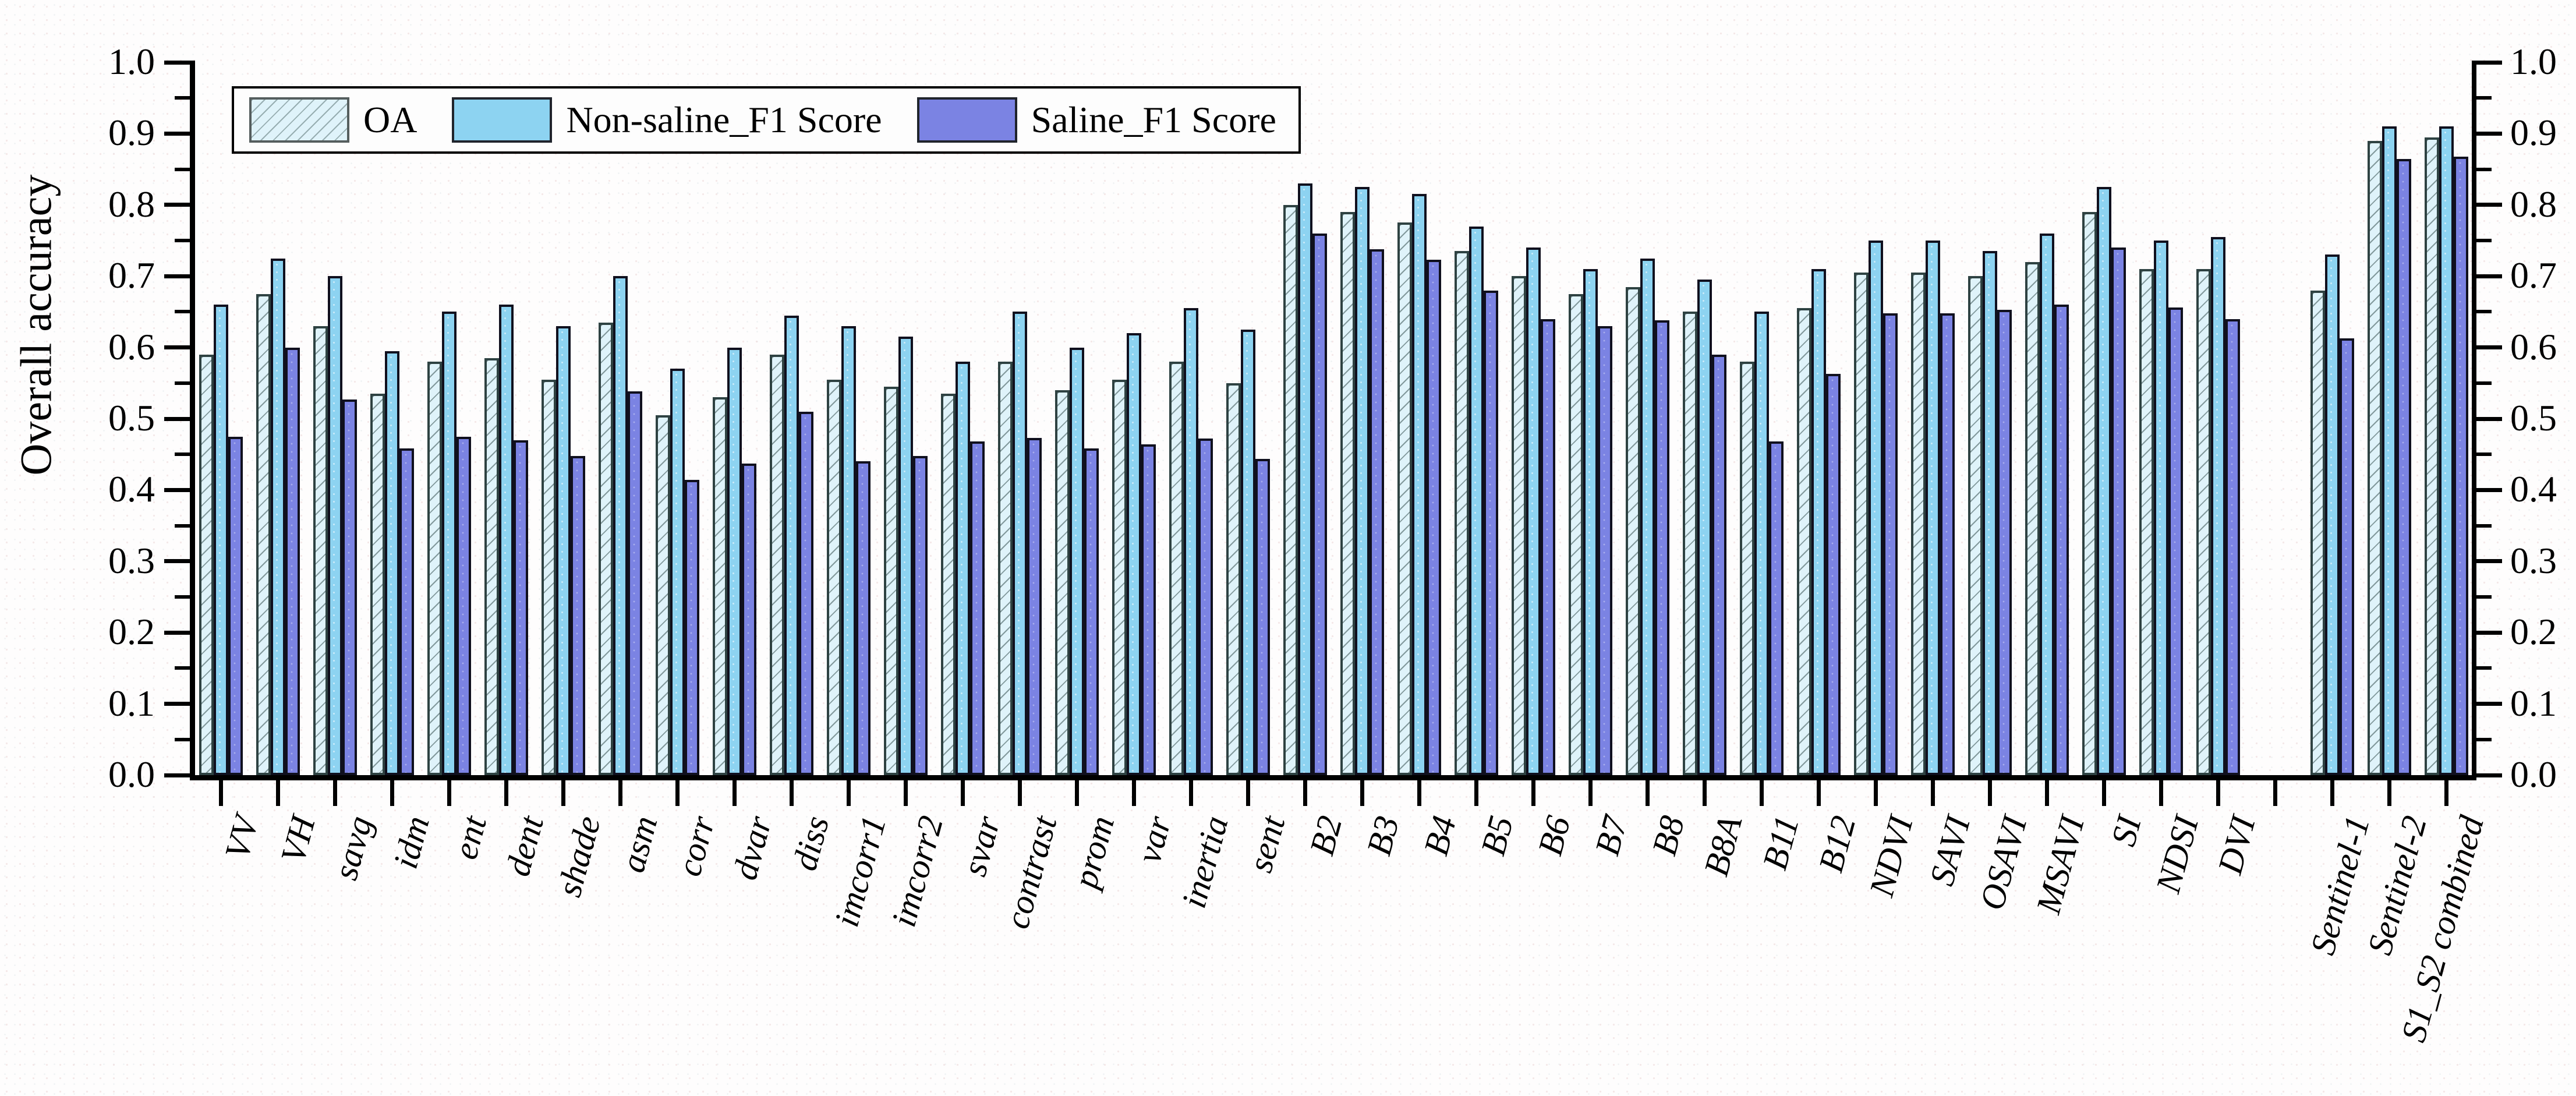 This screenshot has height=1096, width=2576. Describe the element at coordinates (2236, 845) in the screenshot. I see `x-tick-label-dvi: DVI` at that location.